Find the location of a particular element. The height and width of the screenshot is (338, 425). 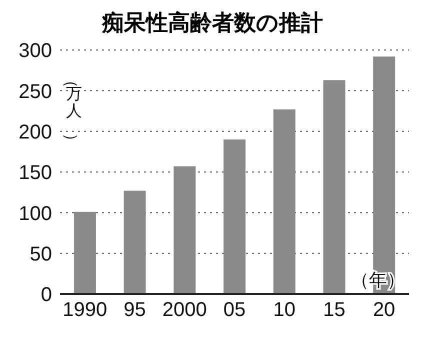

y-tick-label: 0 is located at coordinates (46, 295).